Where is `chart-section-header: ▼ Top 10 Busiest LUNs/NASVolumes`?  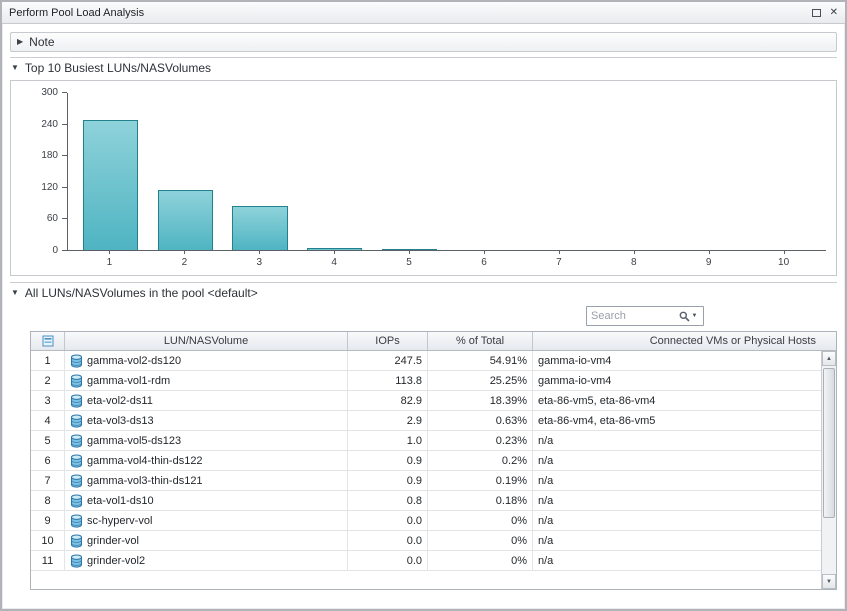
chart-section-header: ▼ Top 10 Busiest LUNs/NASVolumes is located at coordinates (423, 67).